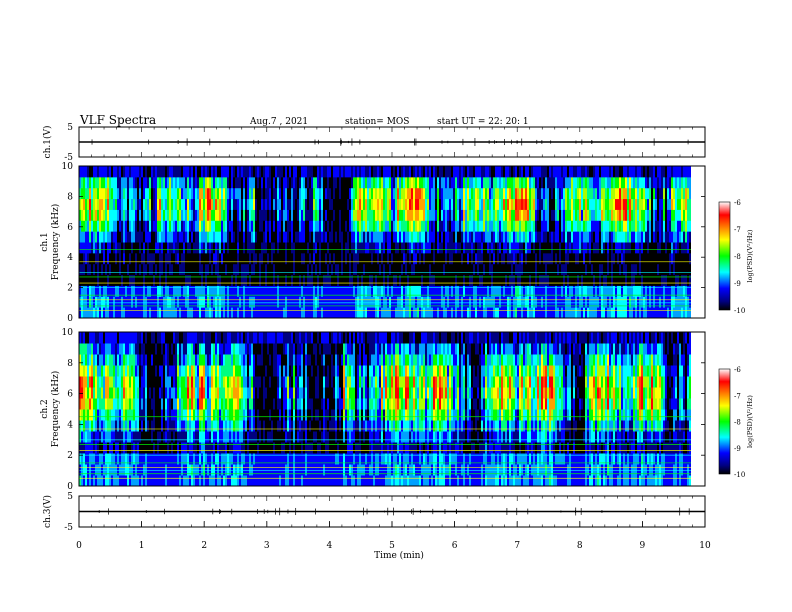  What do you see at coordinates (278, 122) in the screenshot?
I see `date-label: Aug.7 , 2021` at bounding box center [278, 122].